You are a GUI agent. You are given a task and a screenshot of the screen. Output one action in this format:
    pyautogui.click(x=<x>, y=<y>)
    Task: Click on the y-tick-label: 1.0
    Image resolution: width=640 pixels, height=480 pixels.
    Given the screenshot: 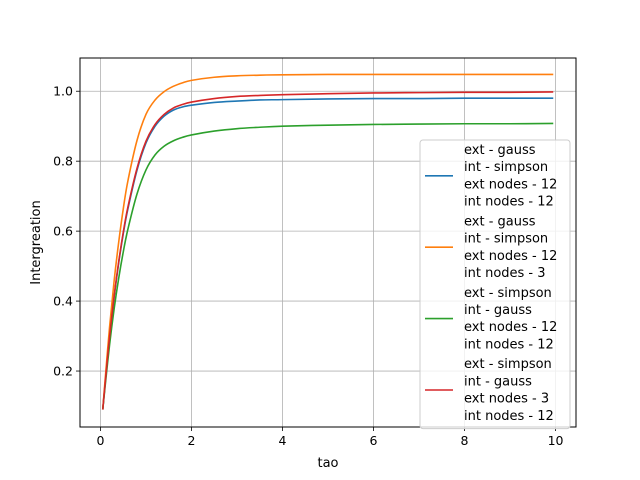 What is the action you would take?
    pyautogui.click(x=63, y=91)
    